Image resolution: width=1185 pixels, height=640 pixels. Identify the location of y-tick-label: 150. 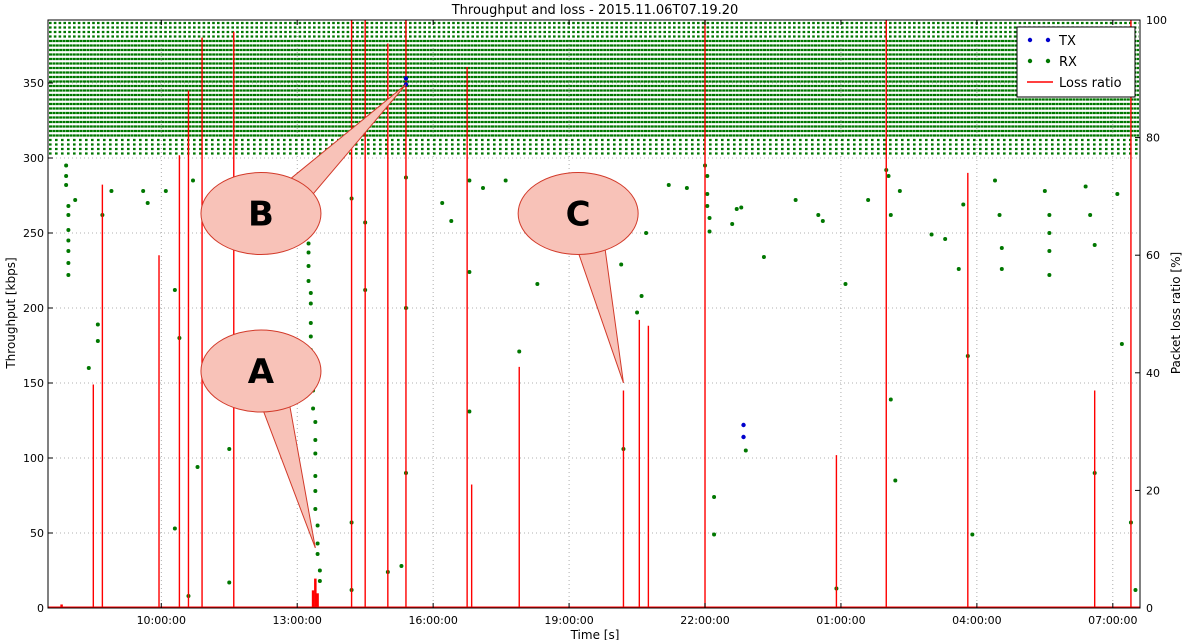
(33, 383).